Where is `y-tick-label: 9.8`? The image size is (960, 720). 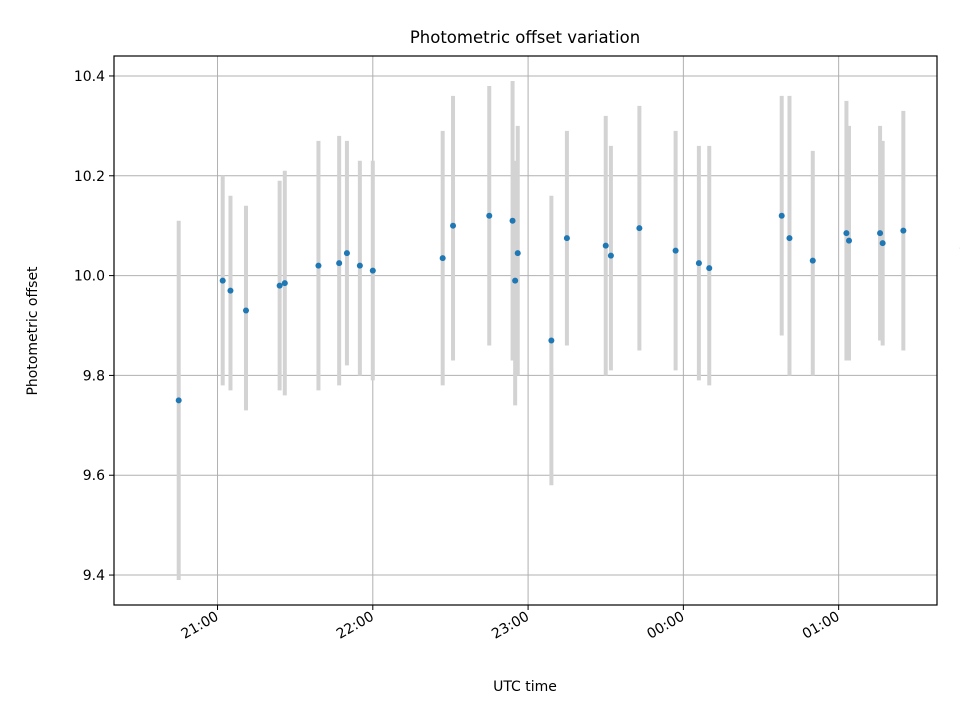
y-tick-label: 9.8 is located at coordinates (94, 376).